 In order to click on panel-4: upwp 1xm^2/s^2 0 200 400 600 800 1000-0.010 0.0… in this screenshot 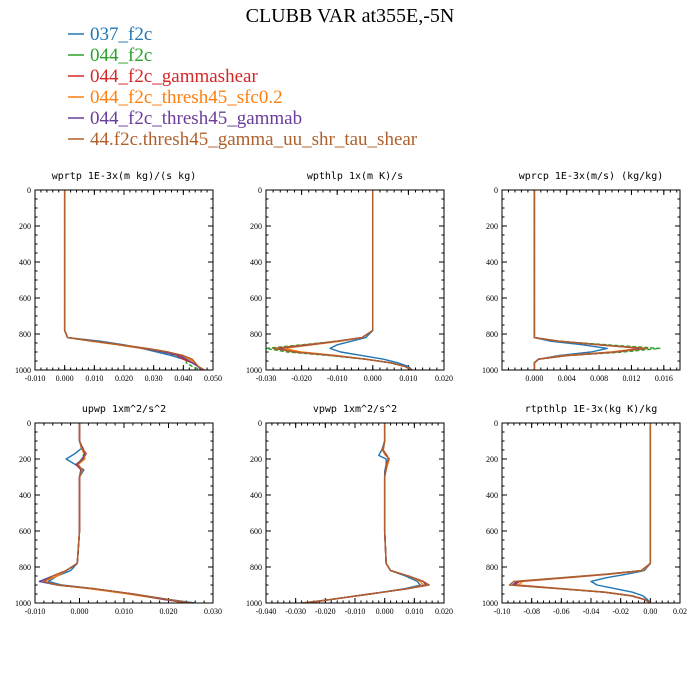, I will do `click(118, 510)`.